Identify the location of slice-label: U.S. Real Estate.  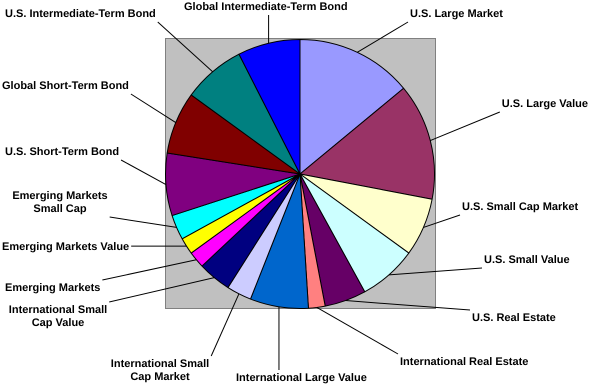
(514, 318).